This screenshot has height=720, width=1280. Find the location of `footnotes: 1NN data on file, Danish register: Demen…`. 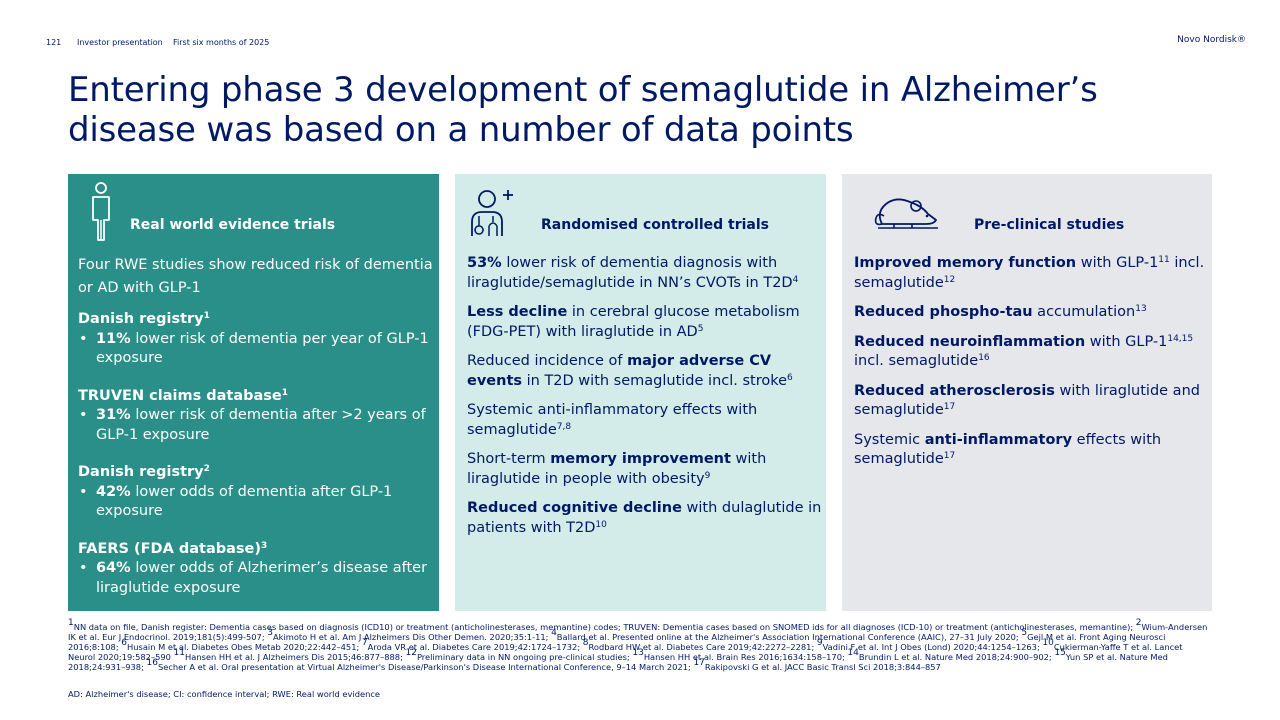

footnotes: 1NN data on file, Danish register: Demen… is located at coordinates (638, 645).